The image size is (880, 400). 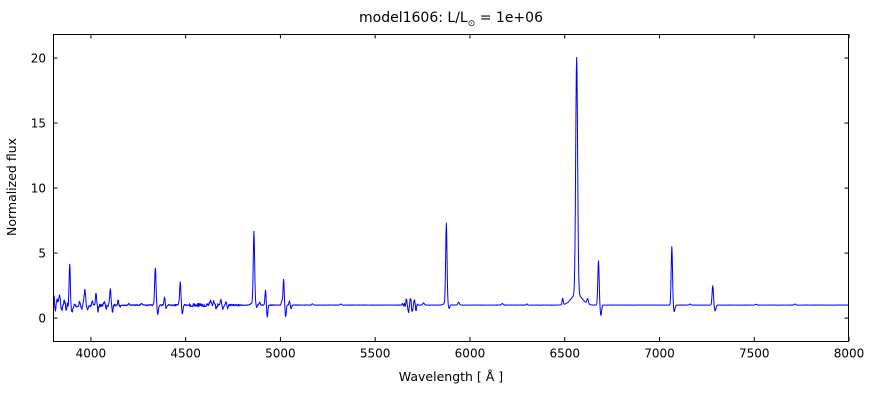 What do you see at coordinates (471, 23) in the screenshot?
I see `solar-symbol: ⊙` at bounding box center [471, 23].